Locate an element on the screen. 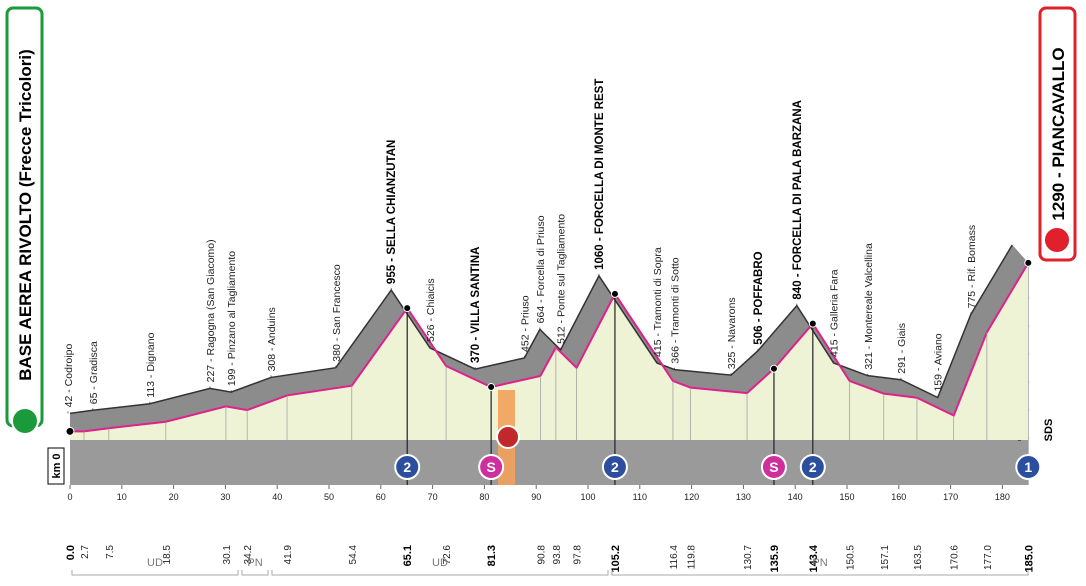 The image size is (1086, 586). waypoint-label: 840 - FORCELLA DI PALA BARZANA is located at coordinates (798, 200).